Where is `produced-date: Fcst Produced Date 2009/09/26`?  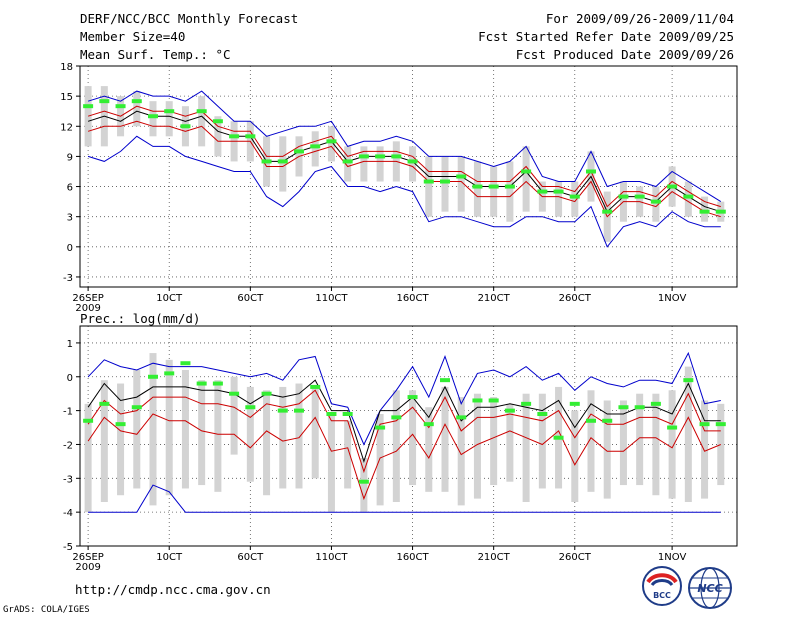
produced-date: Fcst Produced Date 2009/09/26 is located at coordinates (624, 54).